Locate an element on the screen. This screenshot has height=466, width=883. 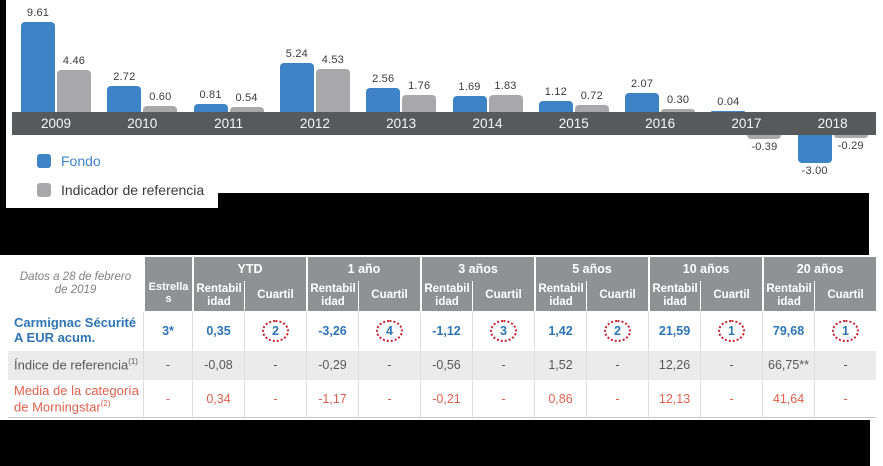
chart-legend: Fondo Indicador de referencia is located at coordinates (120, 182).